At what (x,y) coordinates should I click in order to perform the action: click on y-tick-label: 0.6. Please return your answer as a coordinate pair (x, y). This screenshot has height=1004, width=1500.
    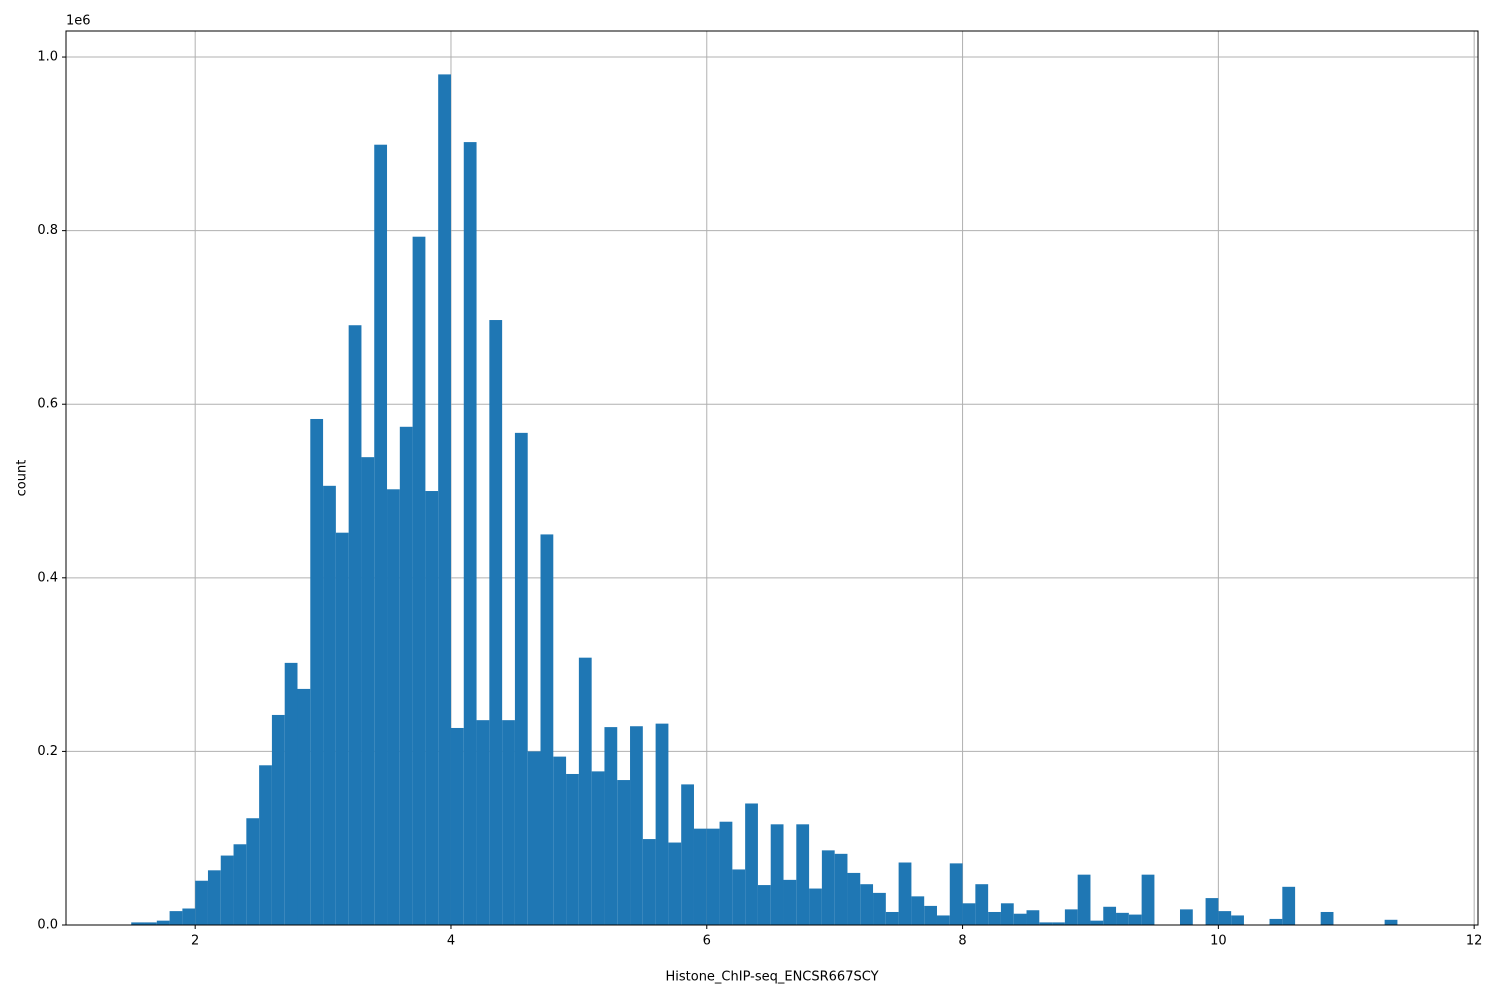
    Looking at the image, I should click on (47, 404).